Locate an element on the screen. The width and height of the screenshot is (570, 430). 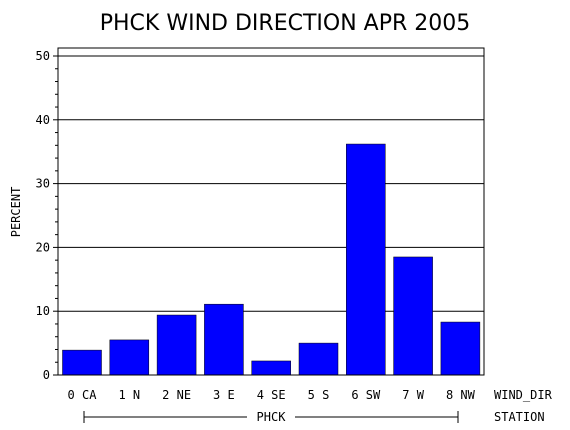
y-axis: 0 10 20 30 40 50 is located at coordinates (47, 215).